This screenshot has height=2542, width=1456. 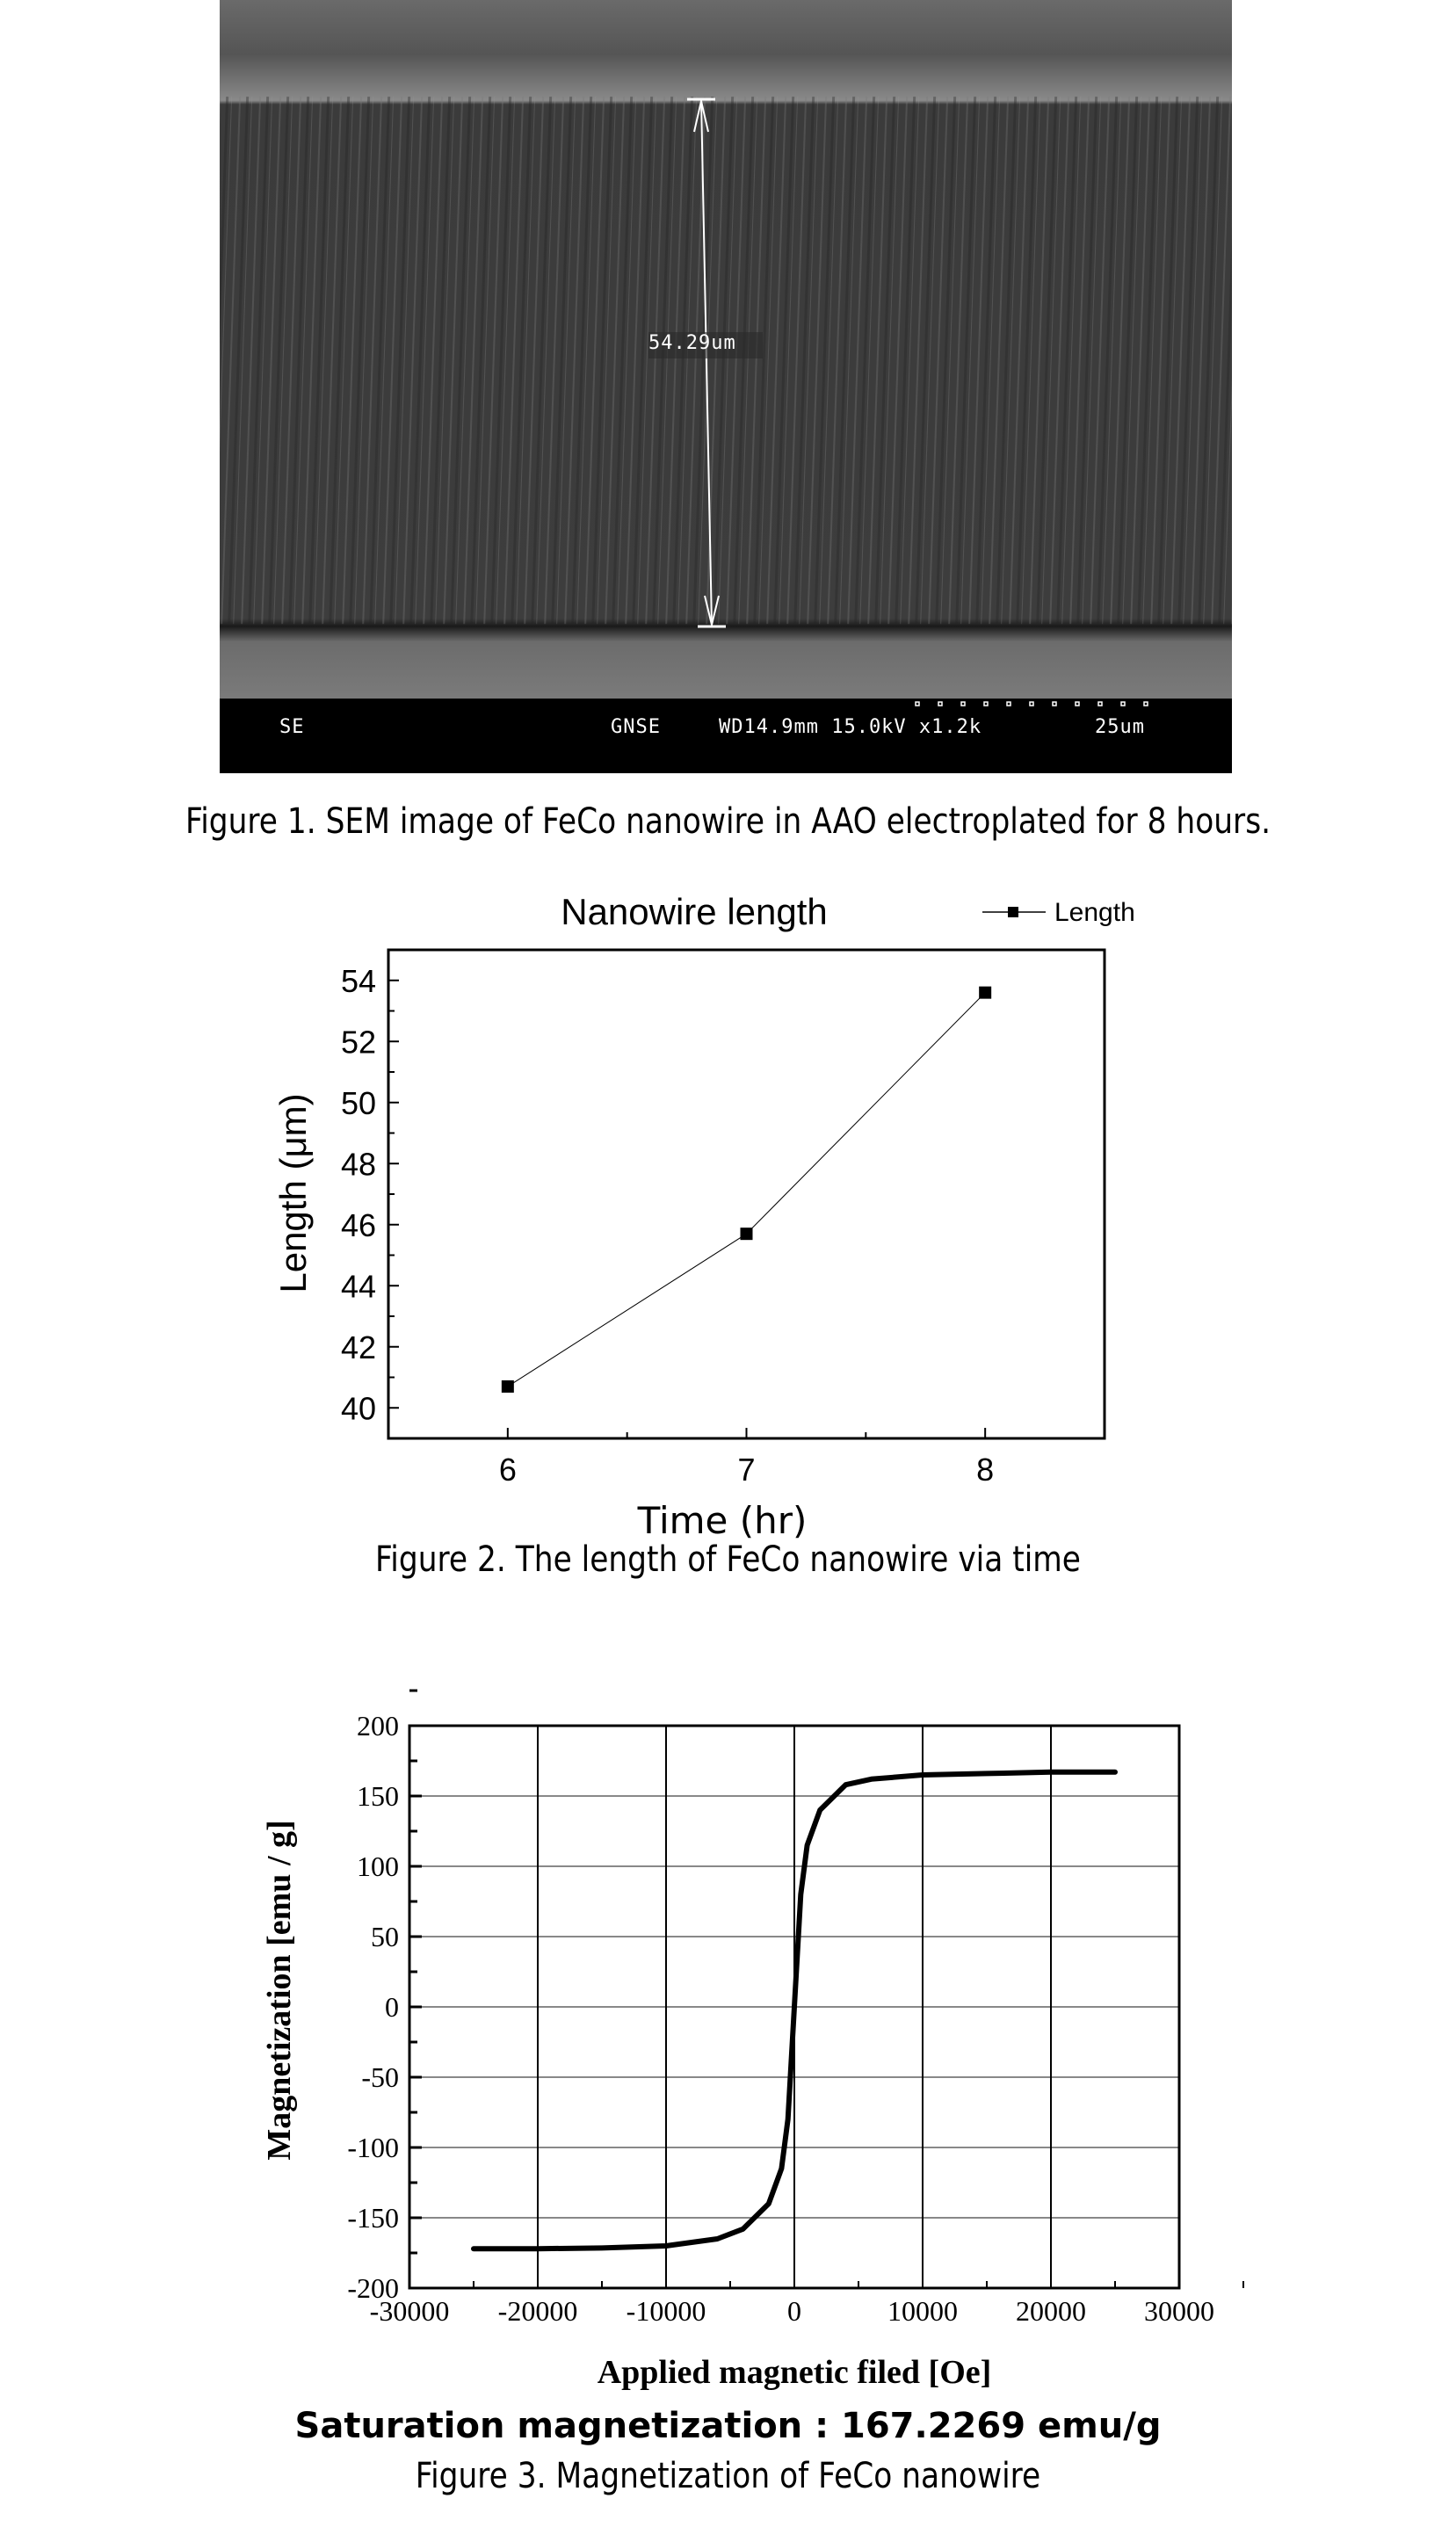 What do you see at coordinates (358, 1408) in the screenshot?
I see `y-tick-label: 40` at bounding box center [358, 1408].